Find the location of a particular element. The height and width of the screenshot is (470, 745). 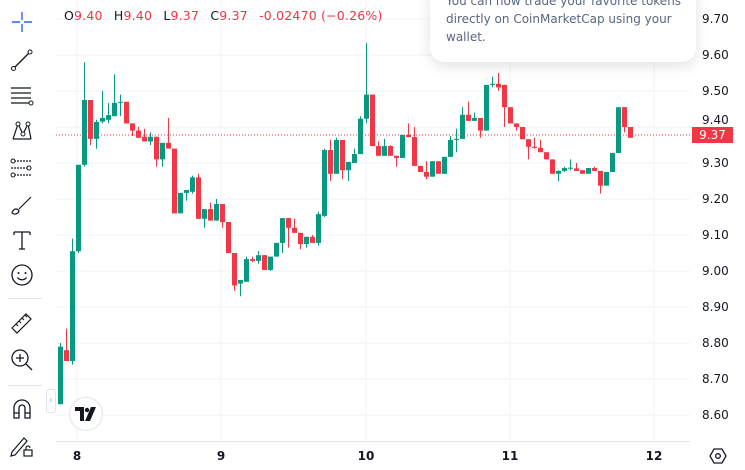

brush-tool is located at coordinates (22, 205).